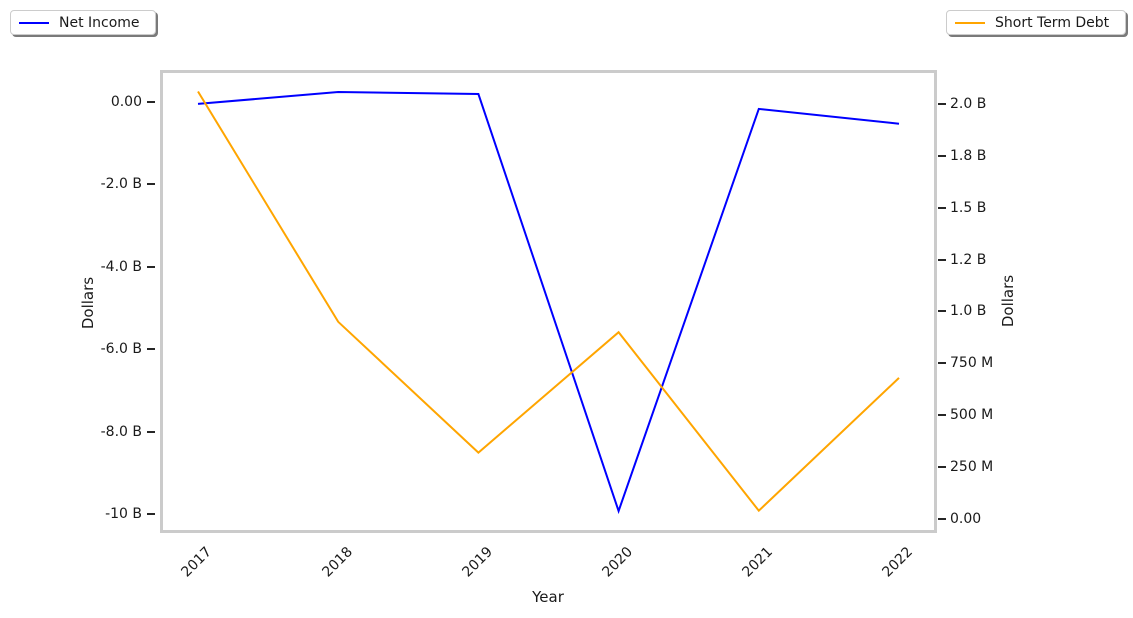 This screenshot has width=1133, height=618. I want to click on x-axis-tick-label: 2017, so click(197, 562).